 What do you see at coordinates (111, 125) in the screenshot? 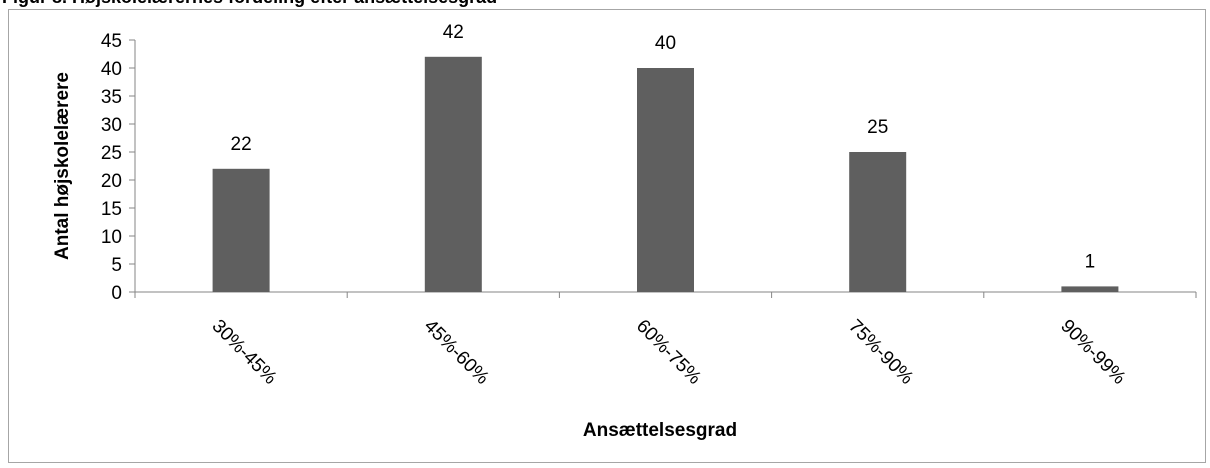
I see `y-tick-label: 30` at bounding box center [111, 125].